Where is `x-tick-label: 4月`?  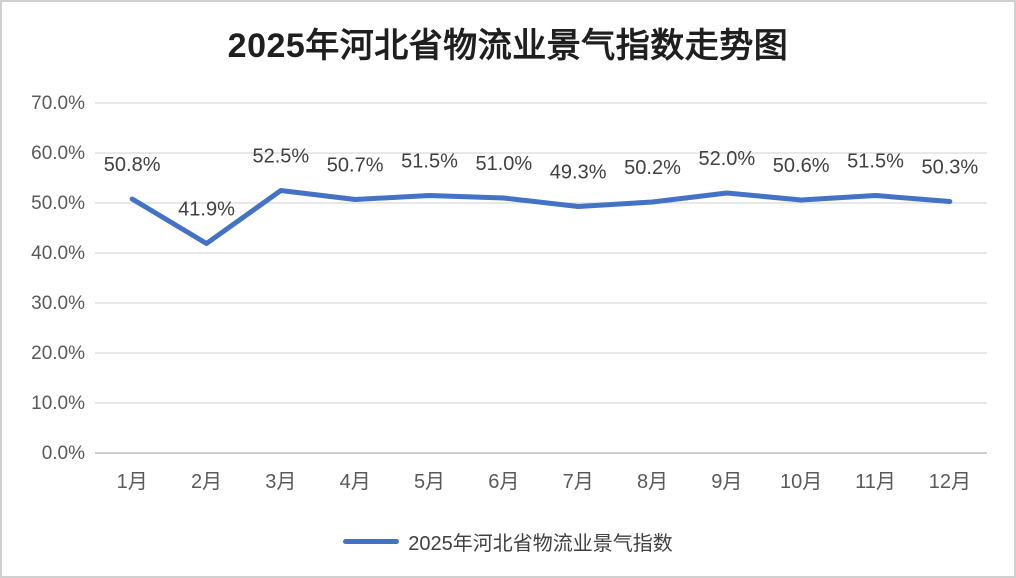
x-tick-label: 4月 is located at coordinates (355, 482).